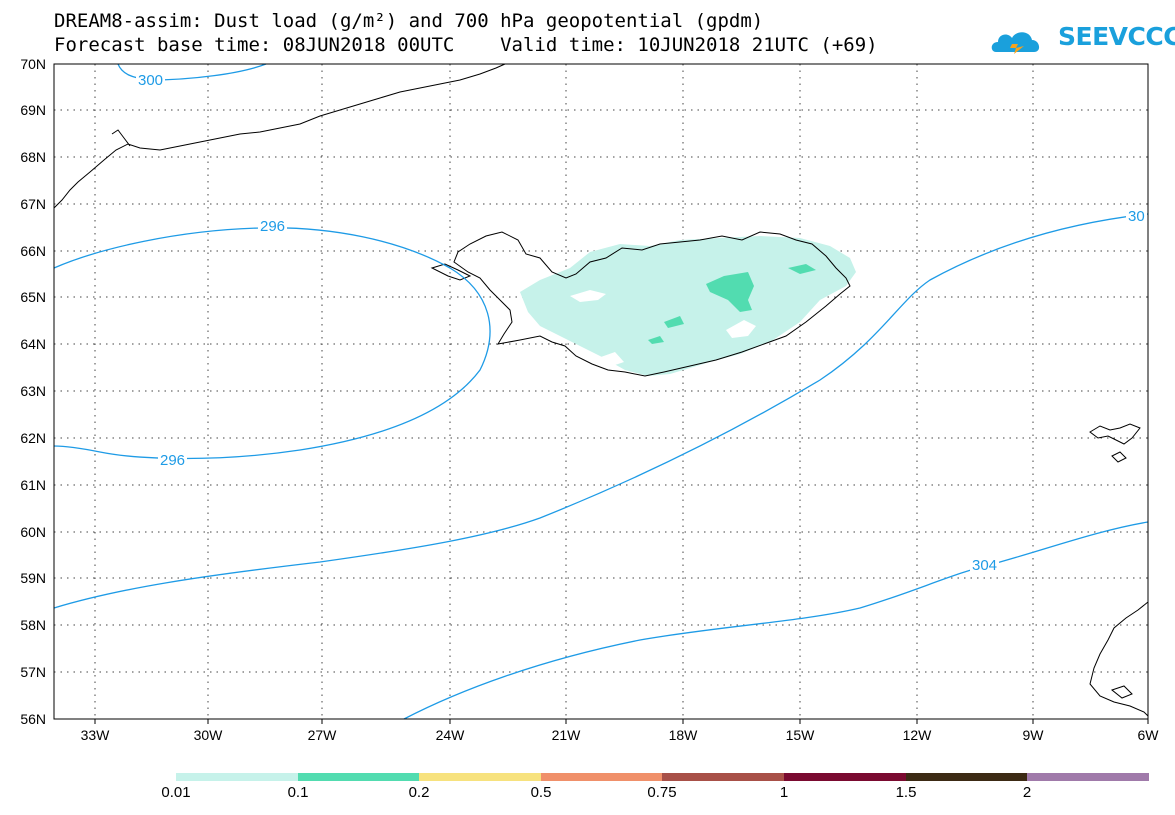 This screenshot has width=1175, height=815. What do you see at coordinates (33, 672) in the screenshot?
I see `lat-label: 57N` at bounding box center [33, 672].